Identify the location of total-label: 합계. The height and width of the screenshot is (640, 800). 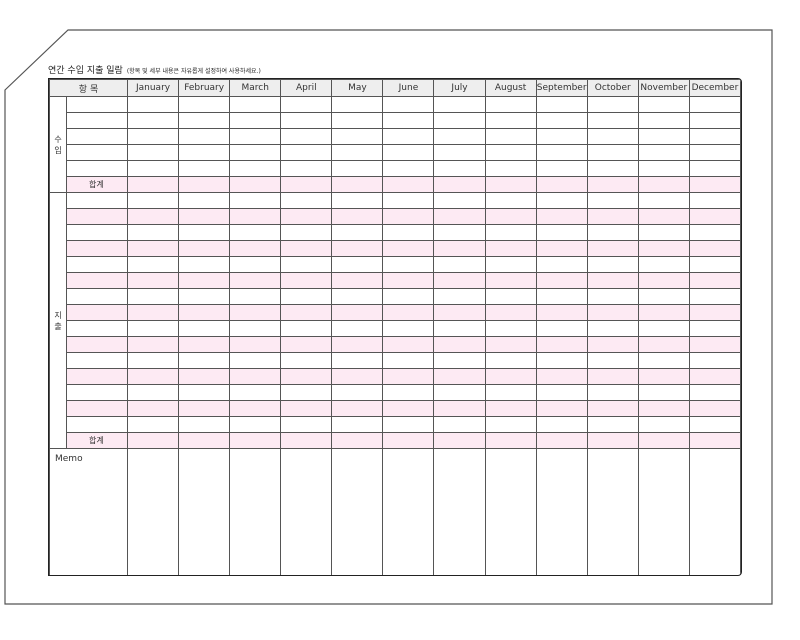
(97, 184).